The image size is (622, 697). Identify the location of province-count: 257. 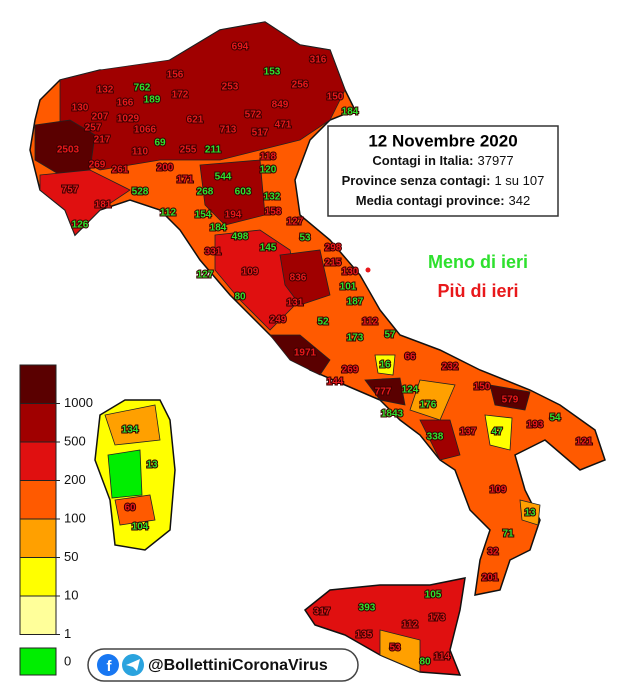
(93, 128).